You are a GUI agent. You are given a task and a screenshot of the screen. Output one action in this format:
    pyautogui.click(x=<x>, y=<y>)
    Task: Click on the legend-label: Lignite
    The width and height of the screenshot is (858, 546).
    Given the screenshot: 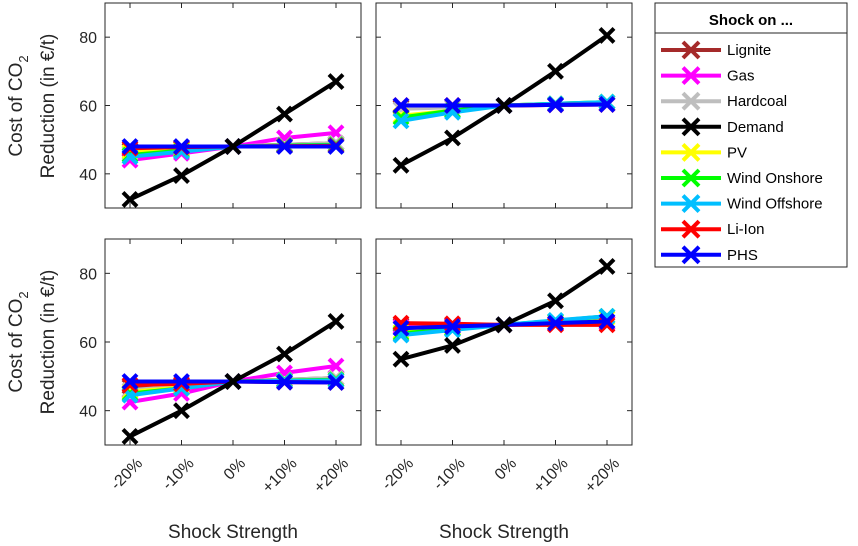 What is the action you would take?
    pyautogui.click(x=749, y=50)
    